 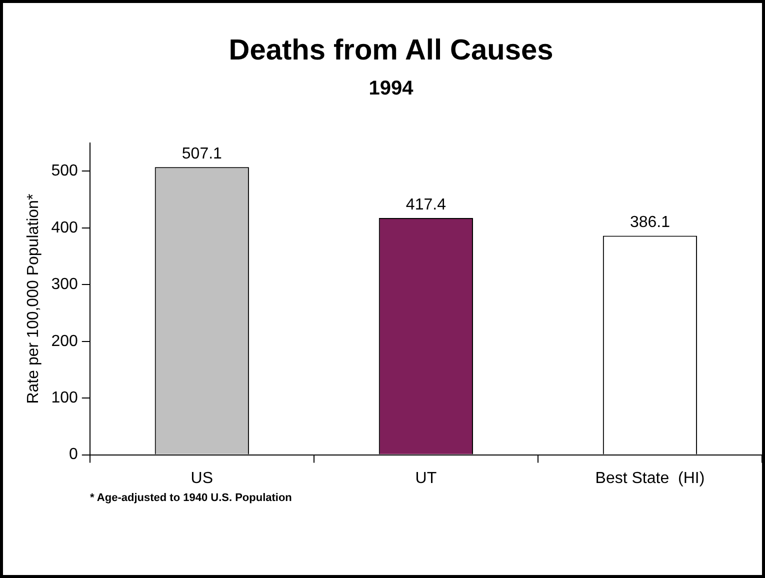 I want to click on chart-title: Deaths from All Causes, so click(x=391, y=50).